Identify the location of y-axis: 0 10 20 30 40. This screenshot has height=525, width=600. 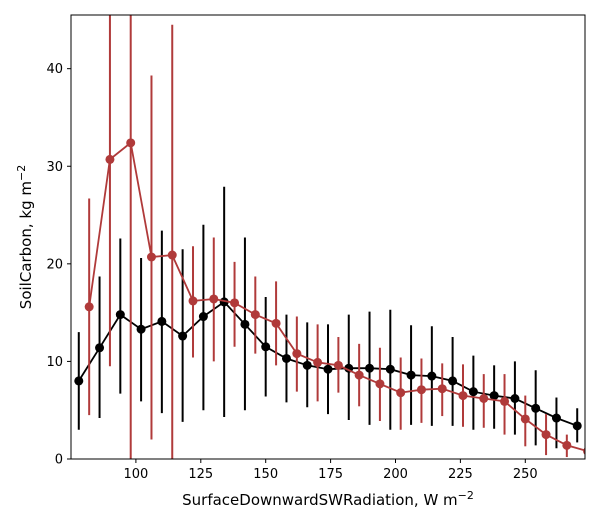
(58, 265).